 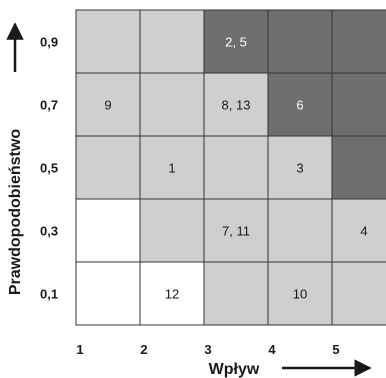 I want to click on cell-label: 12, so click(x=172, y=294).